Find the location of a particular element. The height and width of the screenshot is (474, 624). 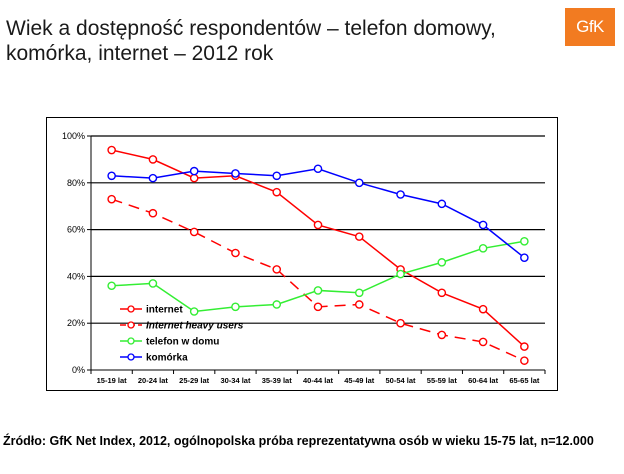

y-tick-label: 100% is located at coordinates (73, 136).